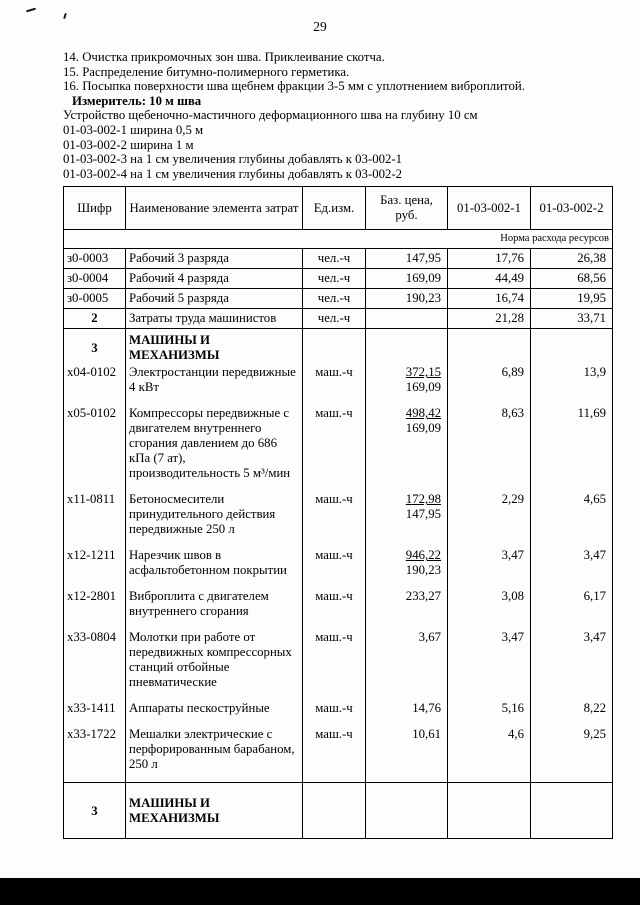  Describe the element at coordinates (489, 259) in the screenshot. I see `row-norm-002-1: 17,76` at that location.